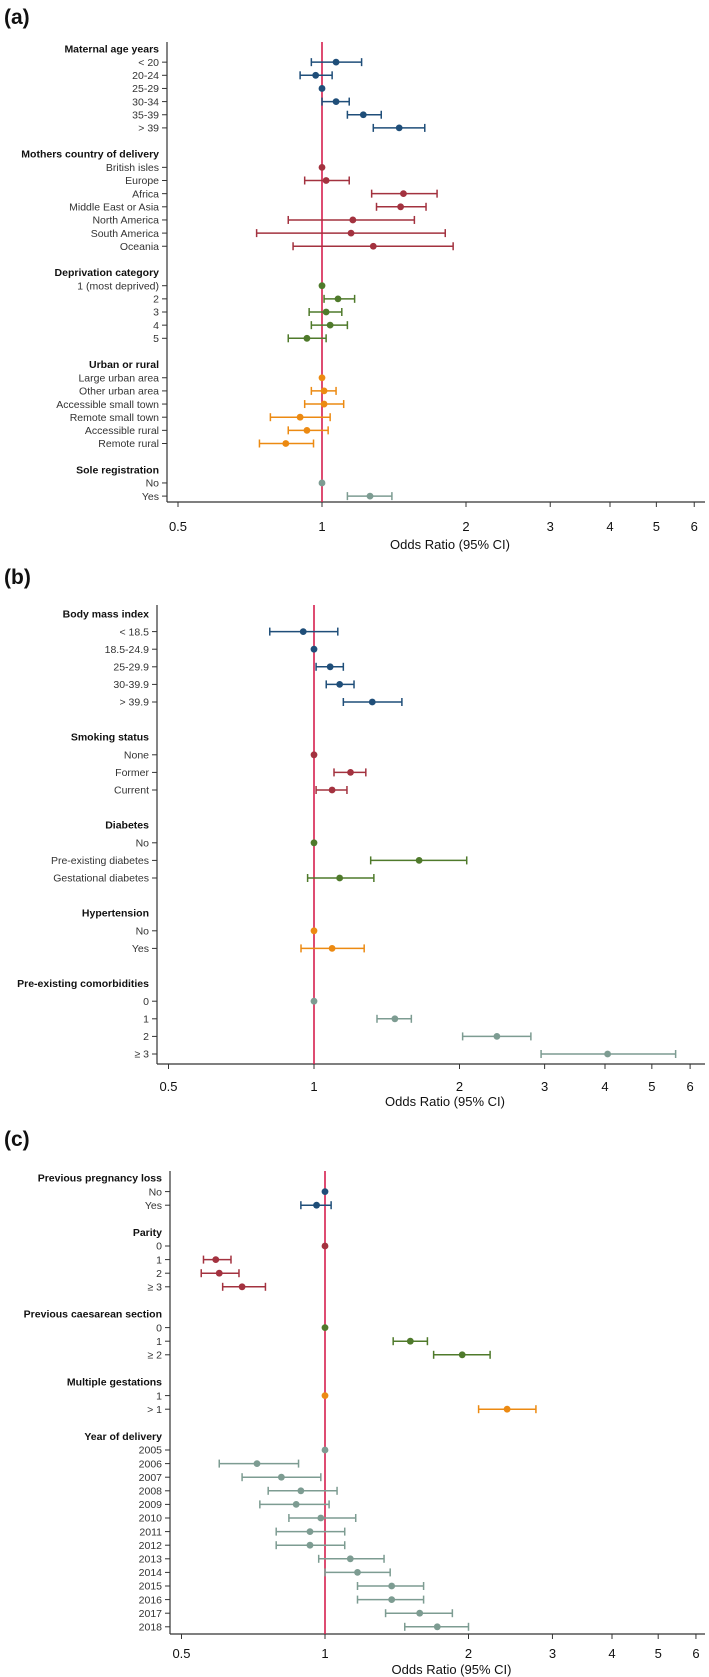 The width and height of the screenshot is (709, 1677). I want to click on panel-label: (b), so click(17, 577).